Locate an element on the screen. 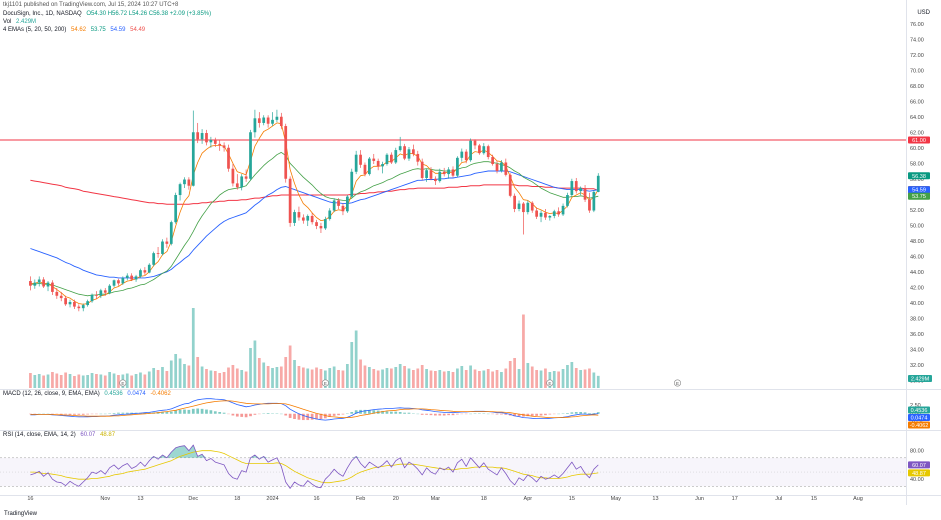 This screenshot has height=520, width=941. time-tick-label: 15 is located at coordinates (572, 499).